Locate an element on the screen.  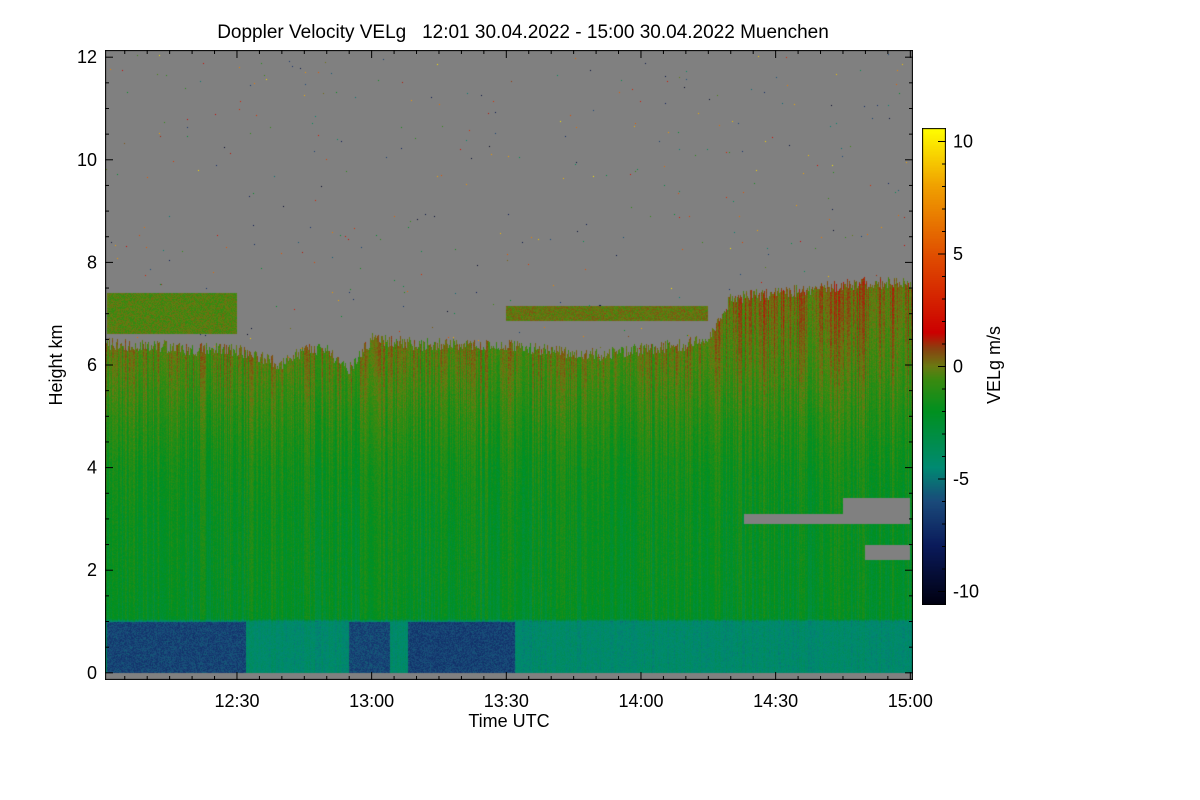
colorbar-label: VELg m/s is located at coordinates (994, 365).